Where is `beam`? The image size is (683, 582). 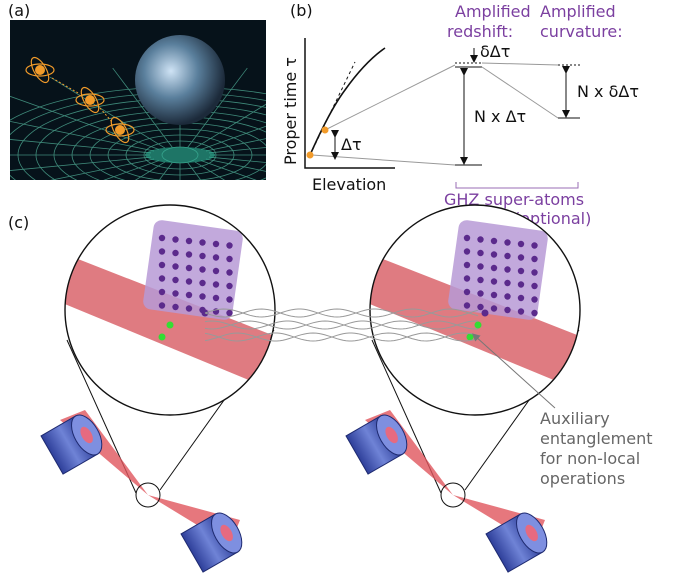 beam is located at coordinates (150, 477).